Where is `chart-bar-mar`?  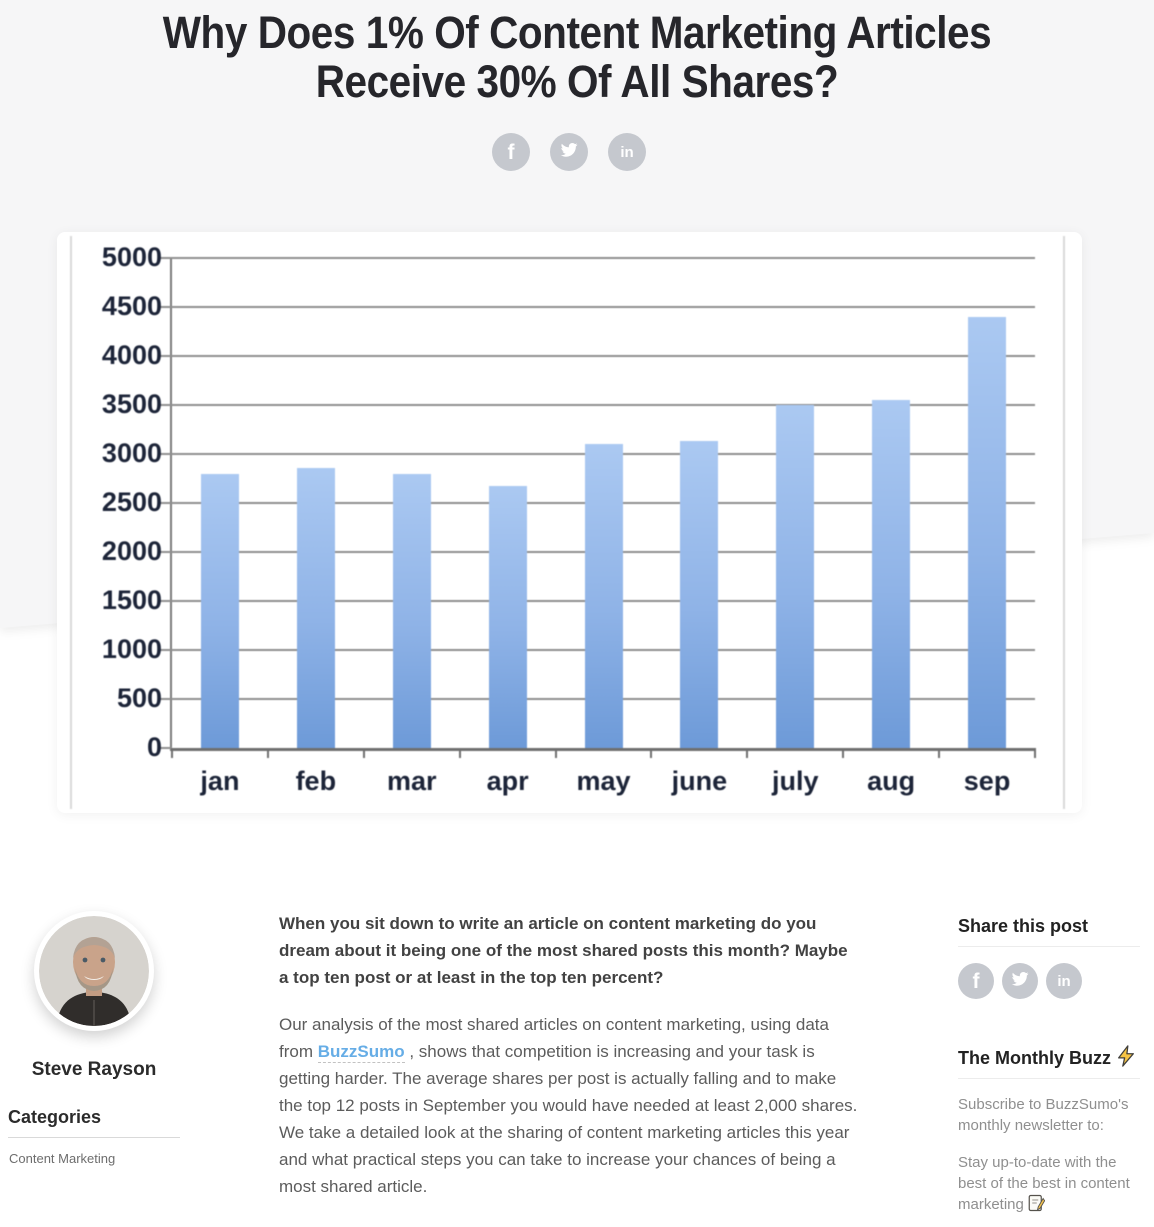 chart-bar-mar is located at coordinates (411, 610).